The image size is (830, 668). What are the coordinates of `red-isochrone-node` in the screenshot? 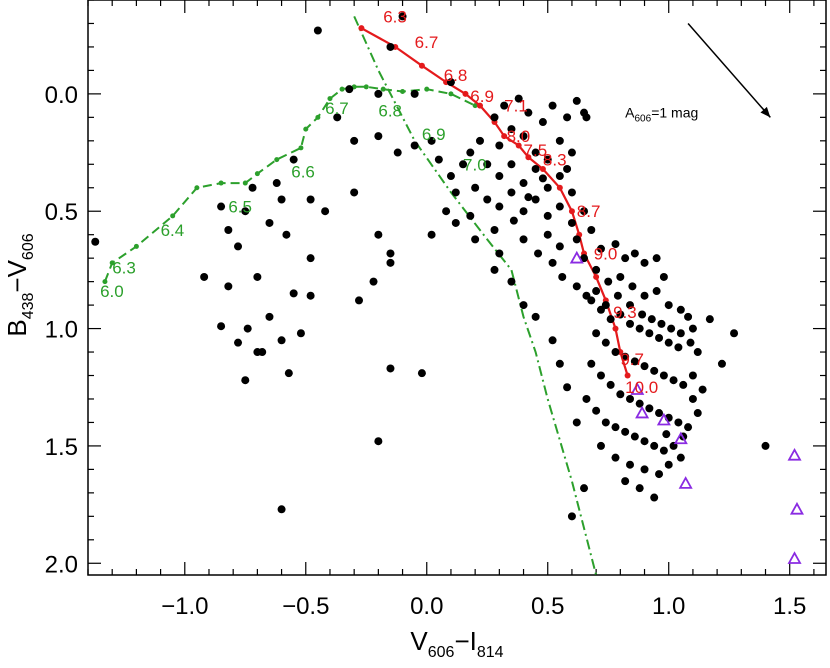 It's located at (559, 187).